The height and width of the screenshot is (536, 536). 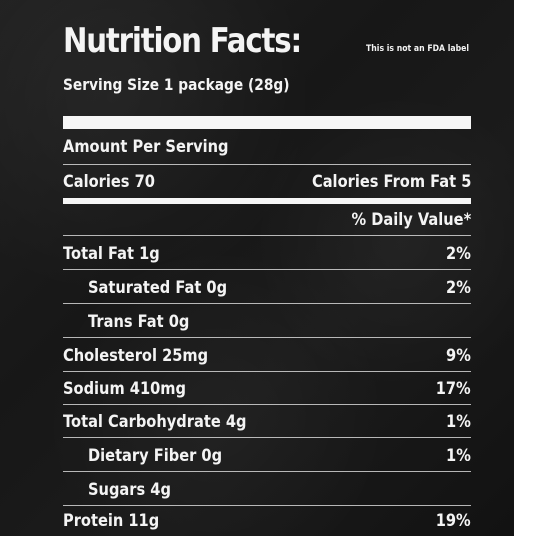 What do you see at coordinates (155, 422) in the screenshot?
I see `total-carbohydrate-label: Total Carbohydrate 4g` at bounding box center [155, 422].